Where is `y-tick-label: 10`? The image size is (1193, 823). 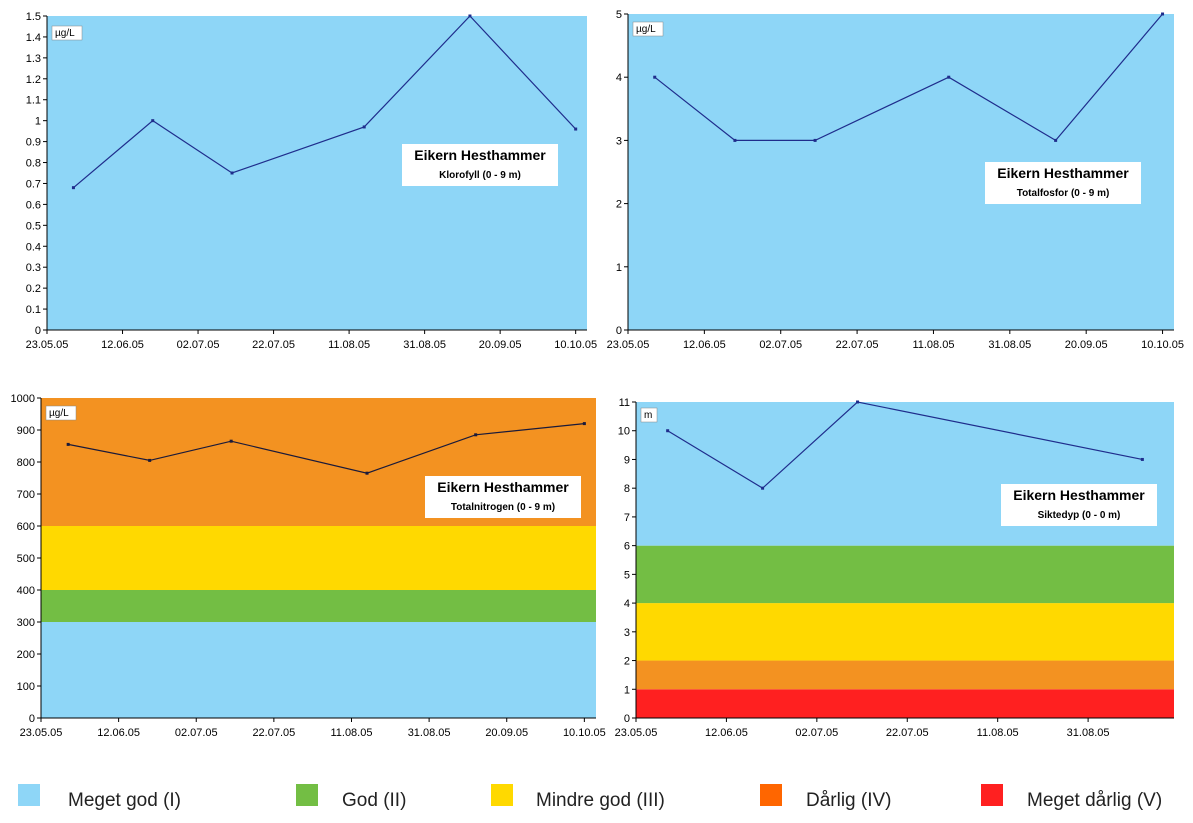 y-tick-label: 10 is located at coordinates (624, 432).